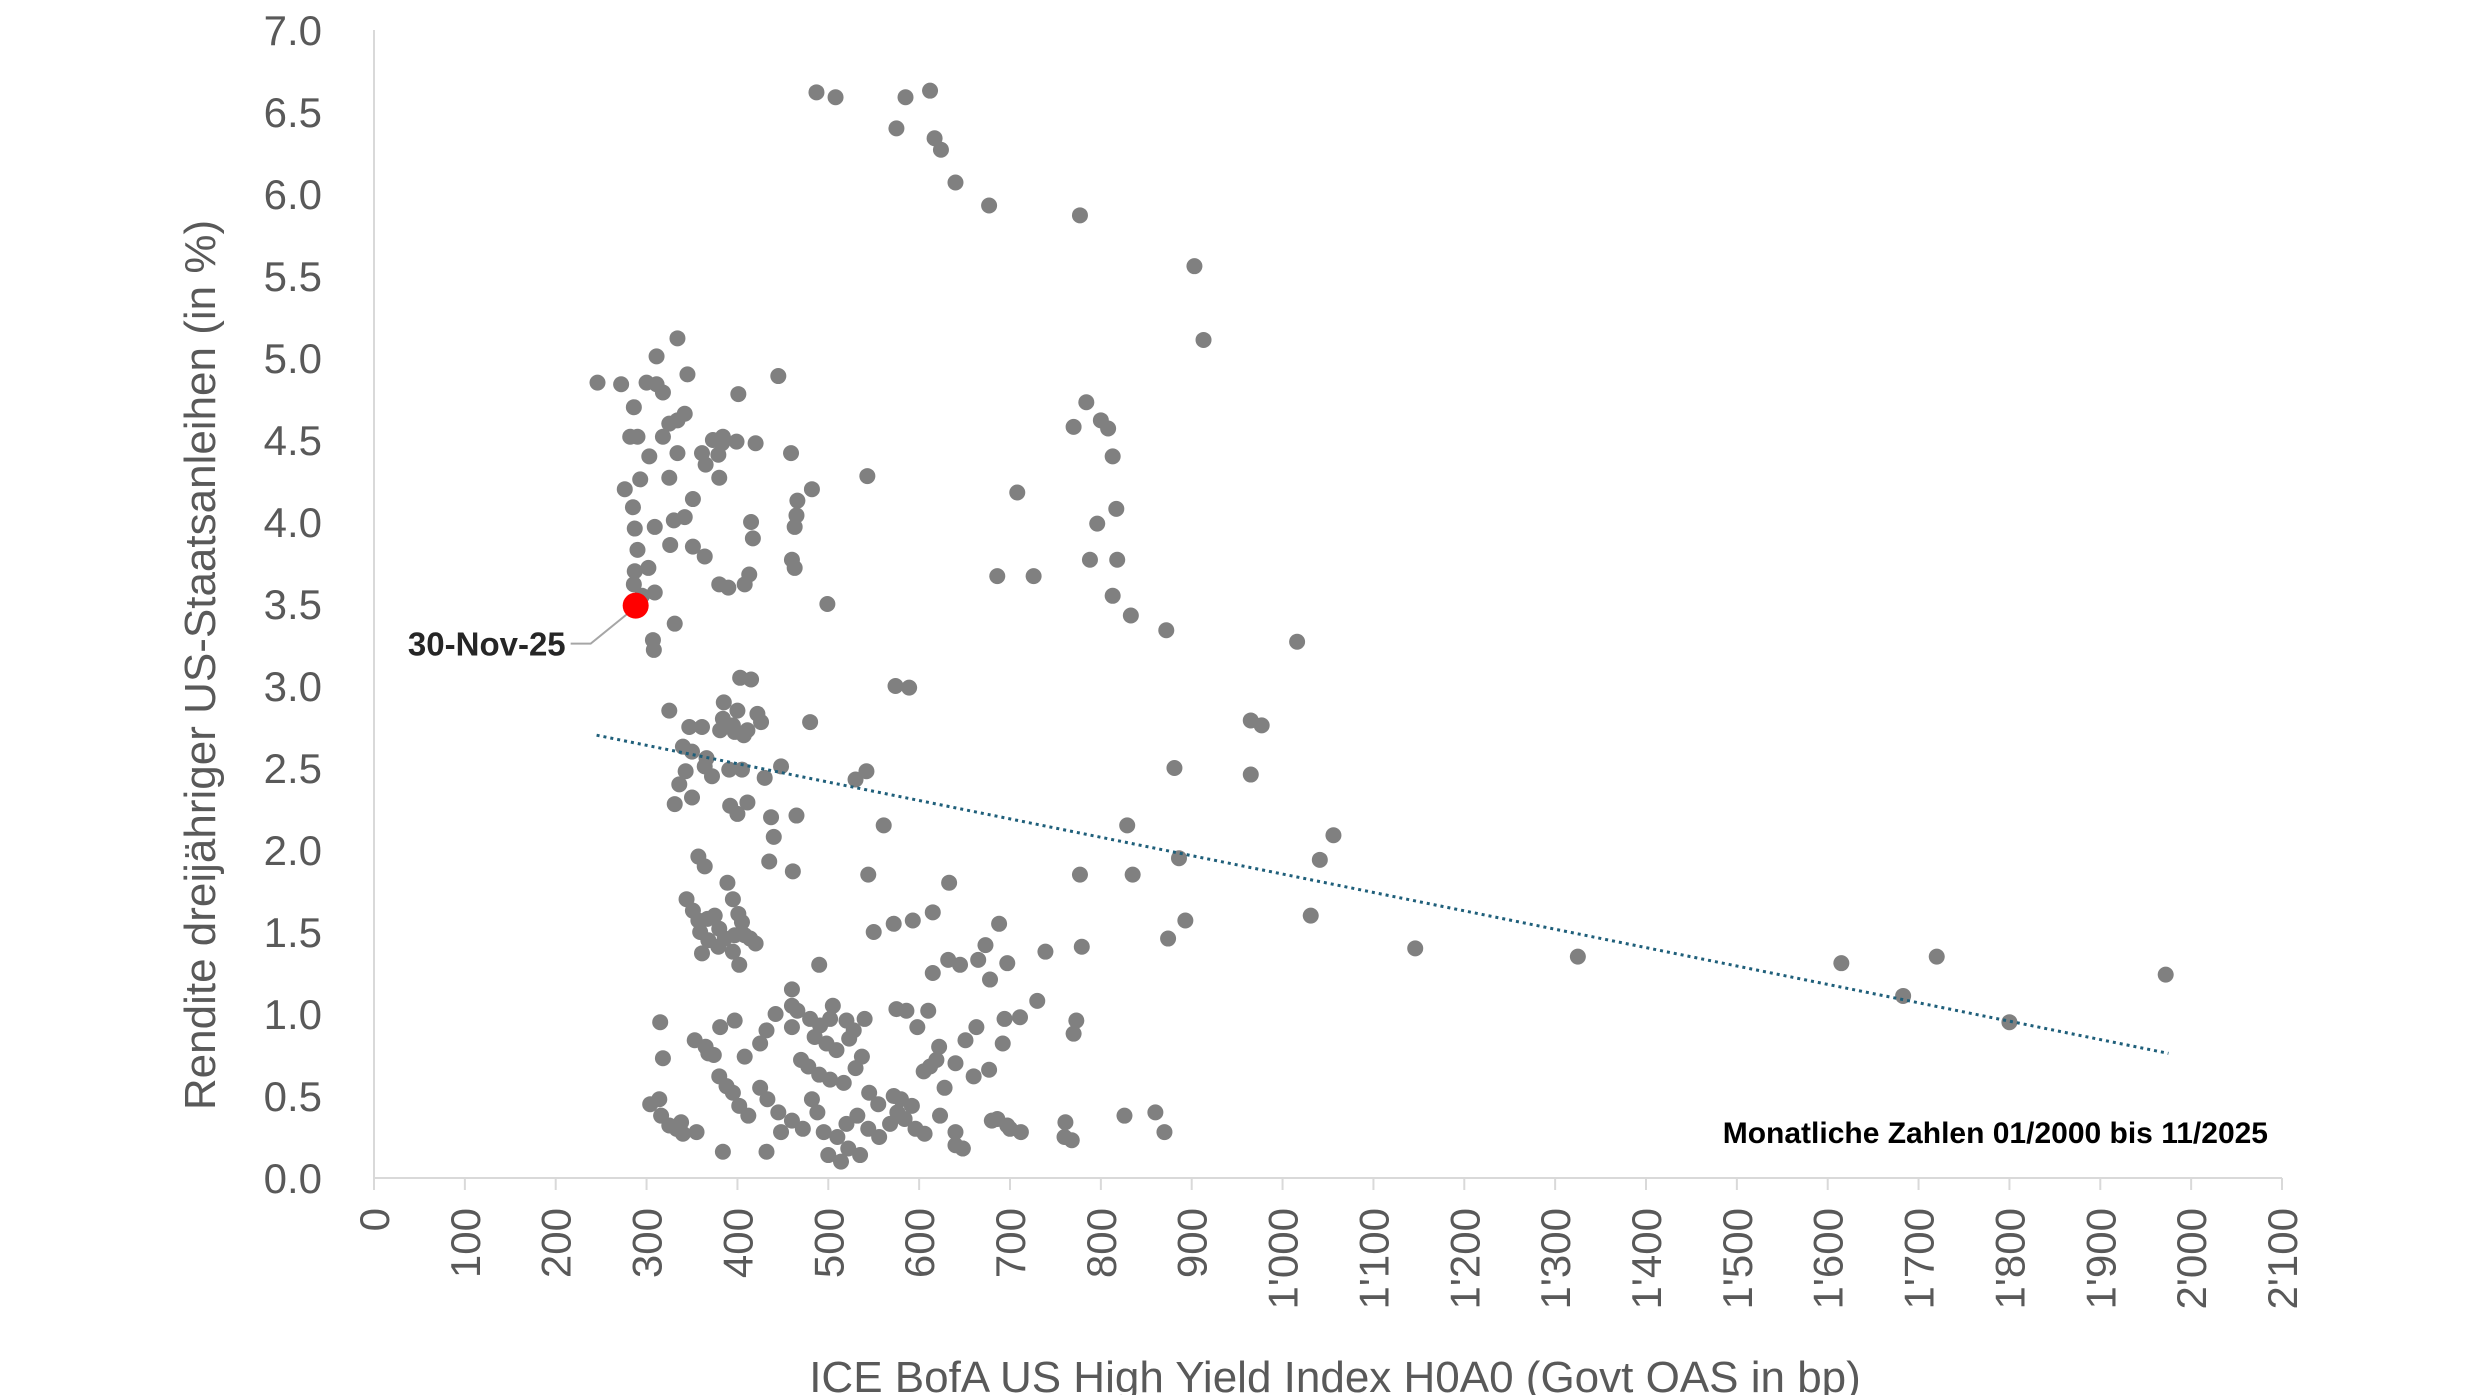 The height and width of the screenshot is (1395, 2480). What do you see at coordinates (293, 686) in the screenshot?
I see `y-tick-label: 3.0` at bounding box center [293, 686].